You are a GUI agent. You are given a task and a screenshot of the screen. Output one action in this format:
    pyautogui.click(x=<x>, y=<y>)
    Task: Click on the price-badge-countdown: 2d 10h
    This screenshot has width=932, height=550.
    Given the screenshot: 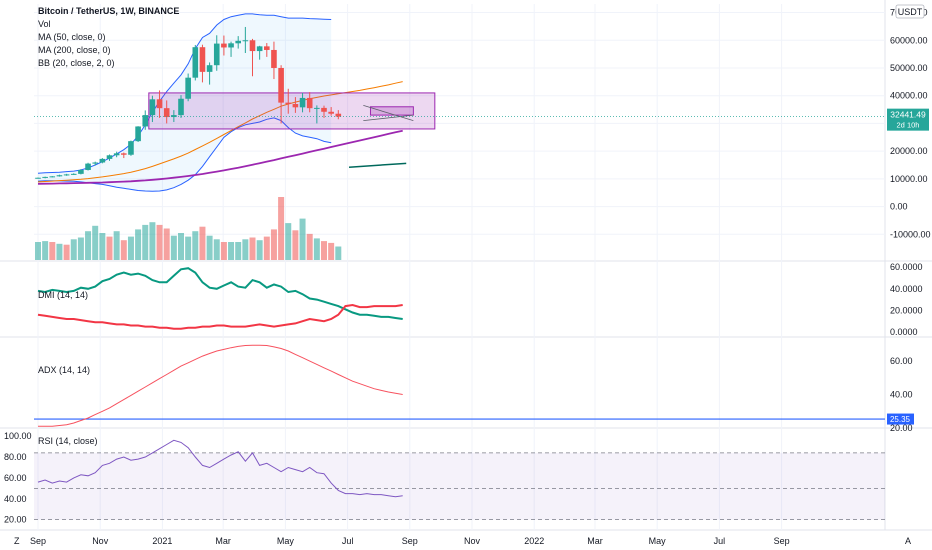 What is the action you would take?
    pyautogui.click(x=908, y=125)
    